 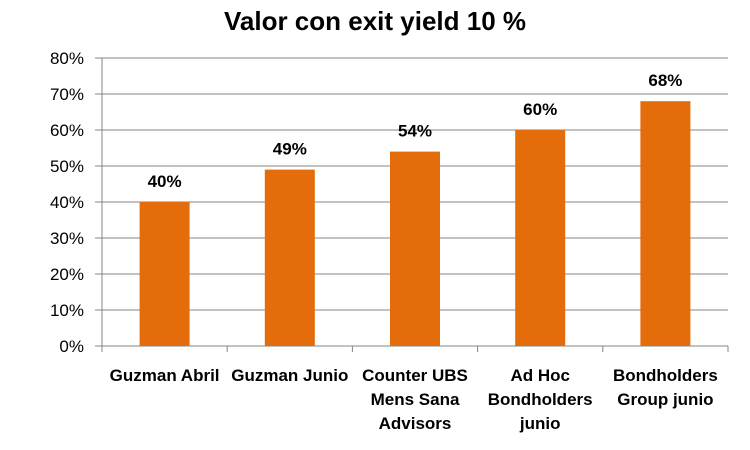 What do you see at coordinates (665, 399) in the screenshot?
I see `x-category-label-line: Group junio` at bounding box center [665, 399].